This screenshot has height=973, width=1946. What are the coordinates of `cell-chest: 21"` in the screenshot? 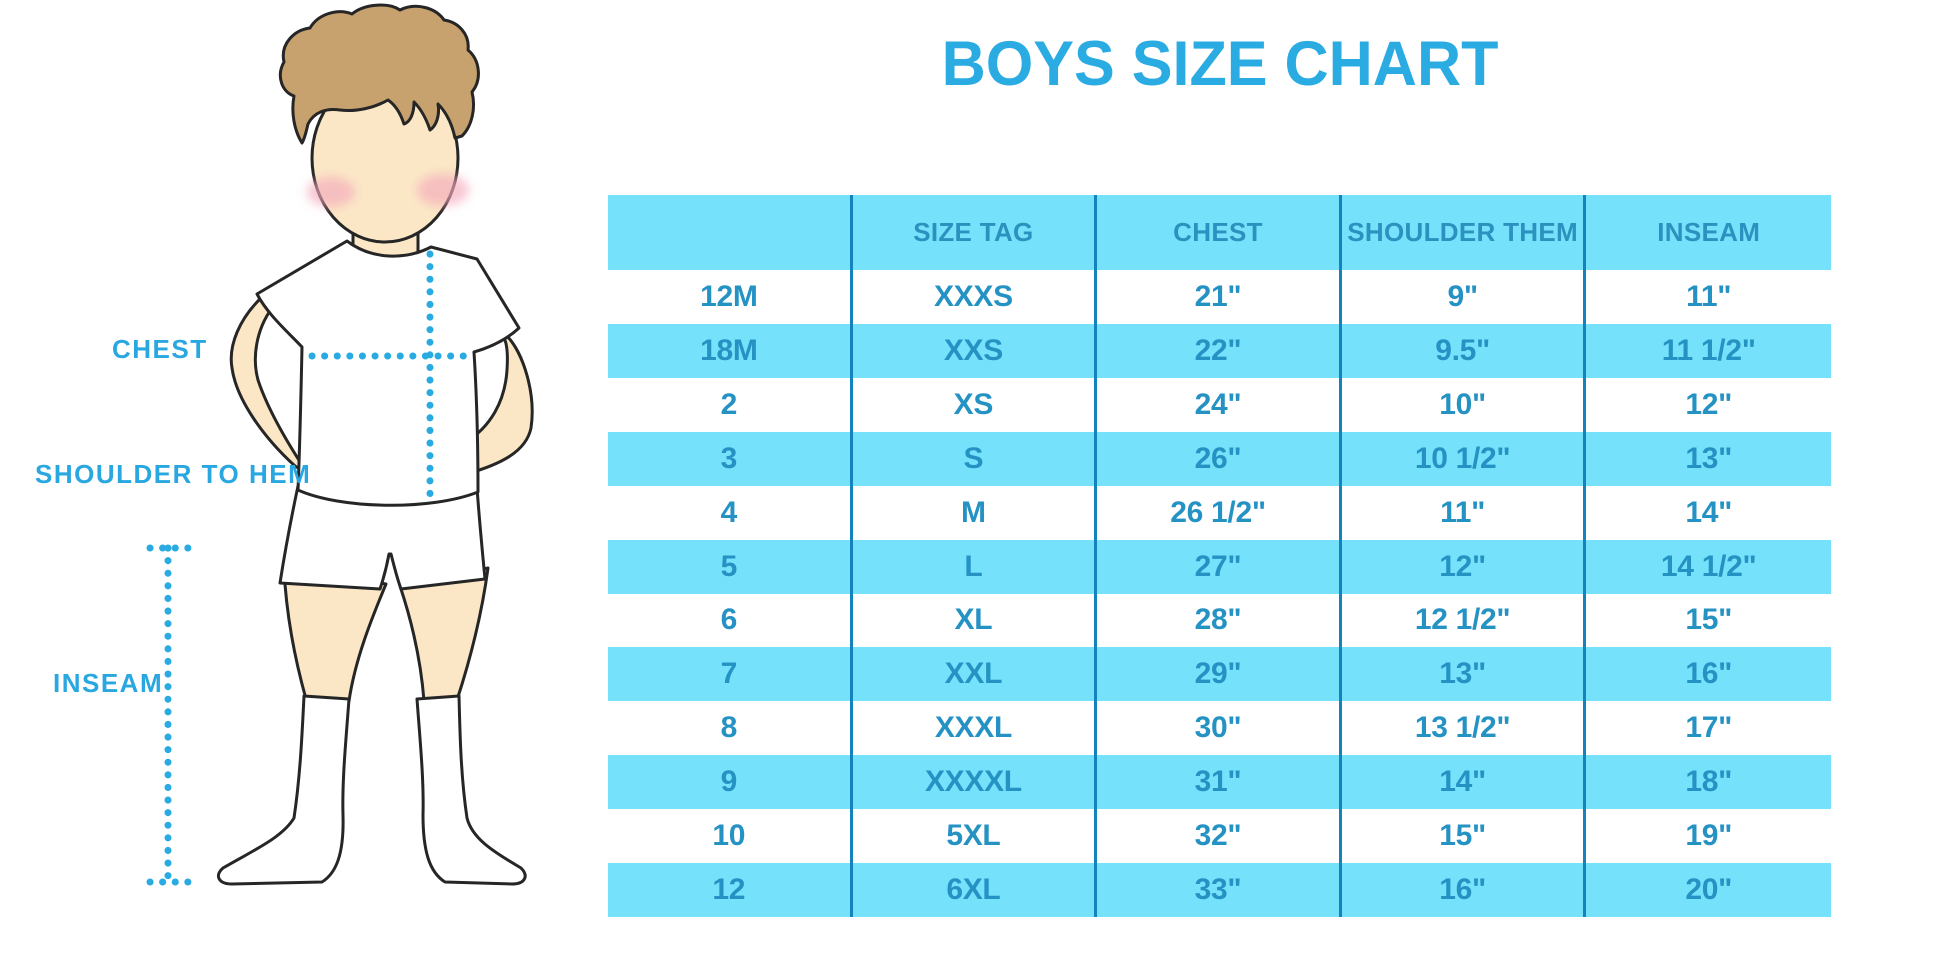 It's located at (1219, 297).